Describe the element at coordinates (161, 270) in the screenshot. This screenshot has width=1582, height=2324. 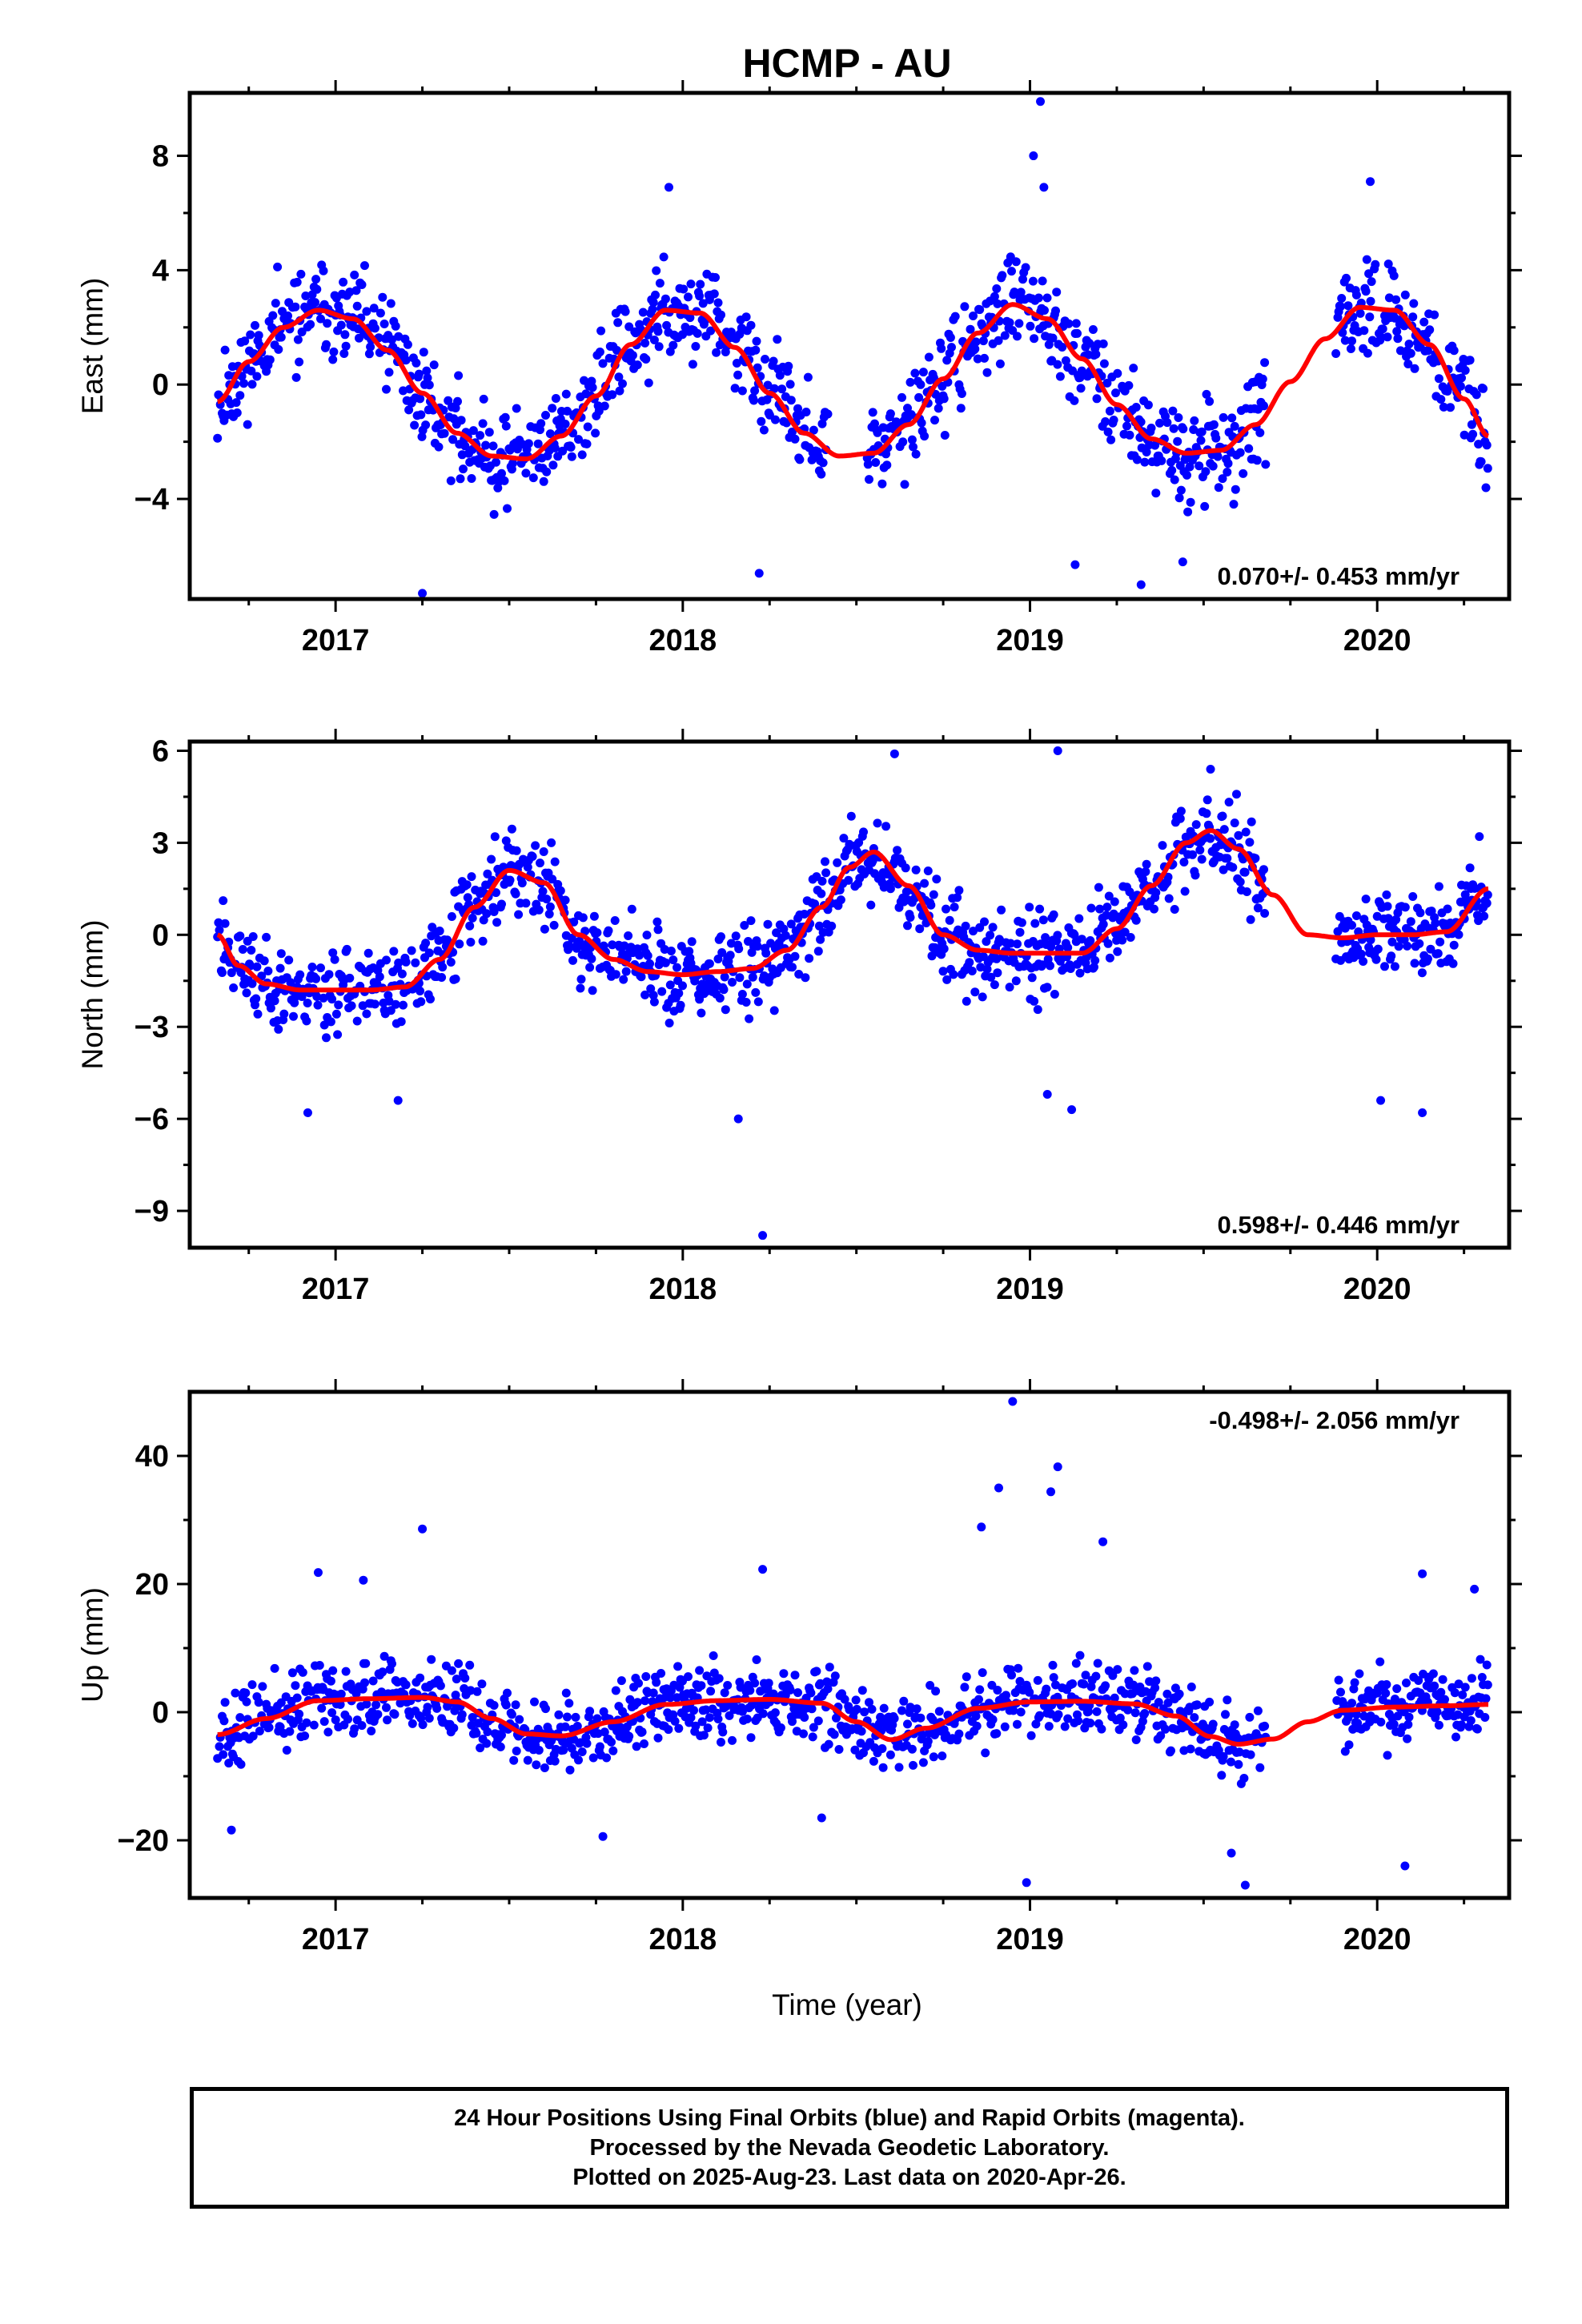
I see `y-tick-label: 4` at that location.